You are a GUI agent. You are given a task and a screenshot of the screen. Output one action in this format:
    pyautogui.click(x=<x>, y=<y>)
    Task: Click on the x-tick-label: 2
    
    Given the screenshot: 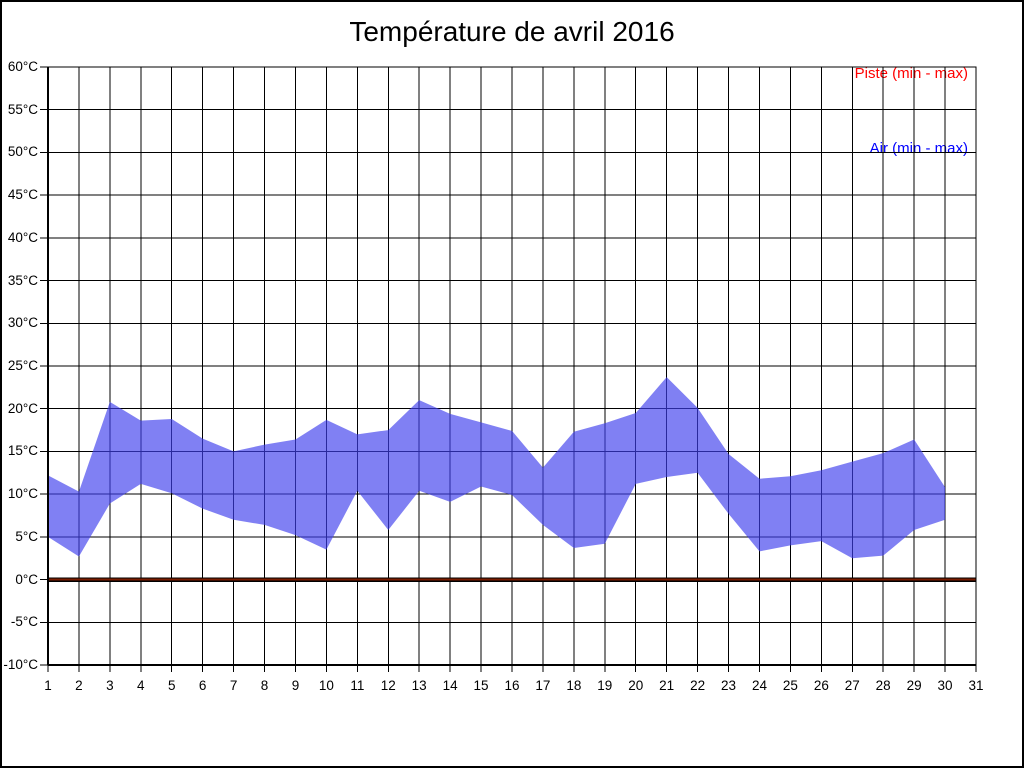 What is the action you would take?
    pyautogui.click(x=79, y=685)
    